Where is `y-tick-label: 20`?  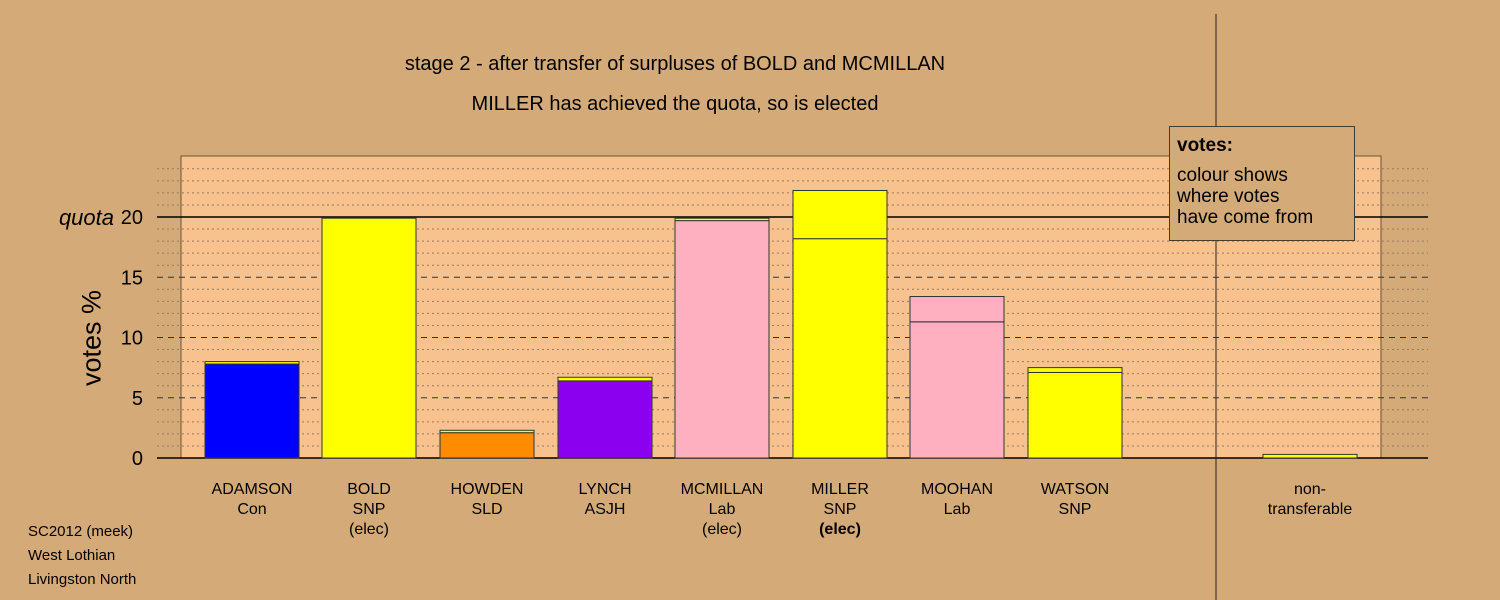 y-tick-label: 20 is located at coordinates (132, 218).